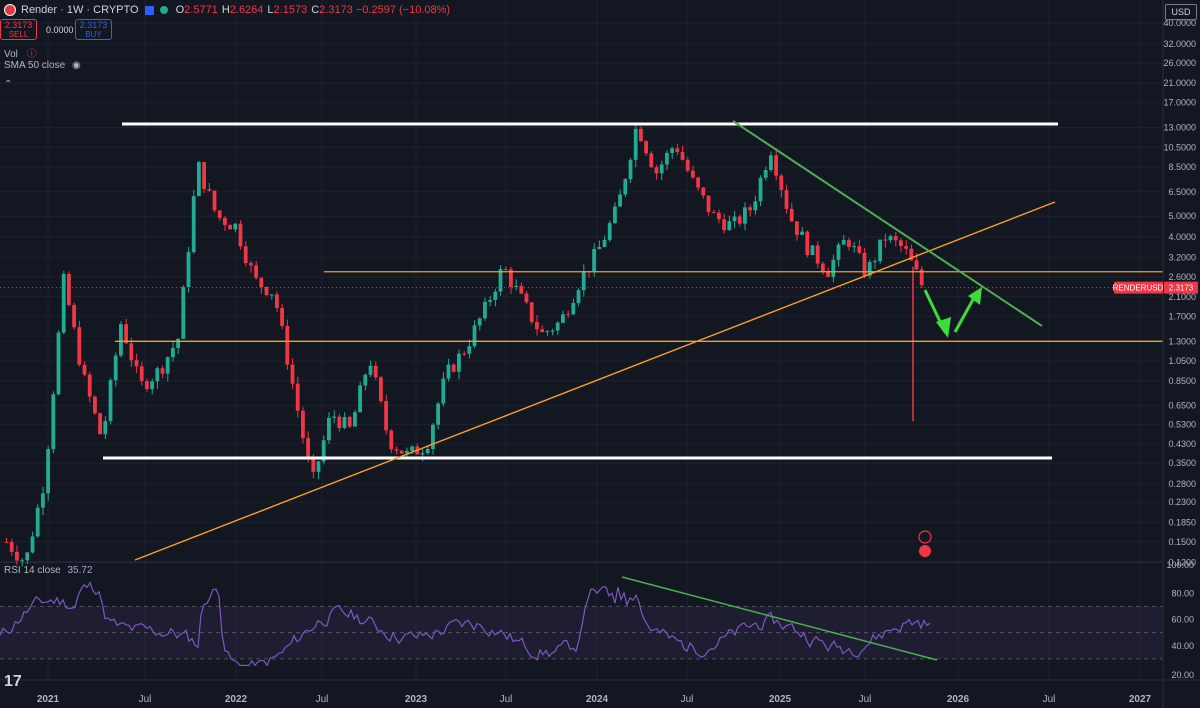 This screenshot has height=708, width=1200. I want to click on time-tick-label: 2023, so click(416, 699).